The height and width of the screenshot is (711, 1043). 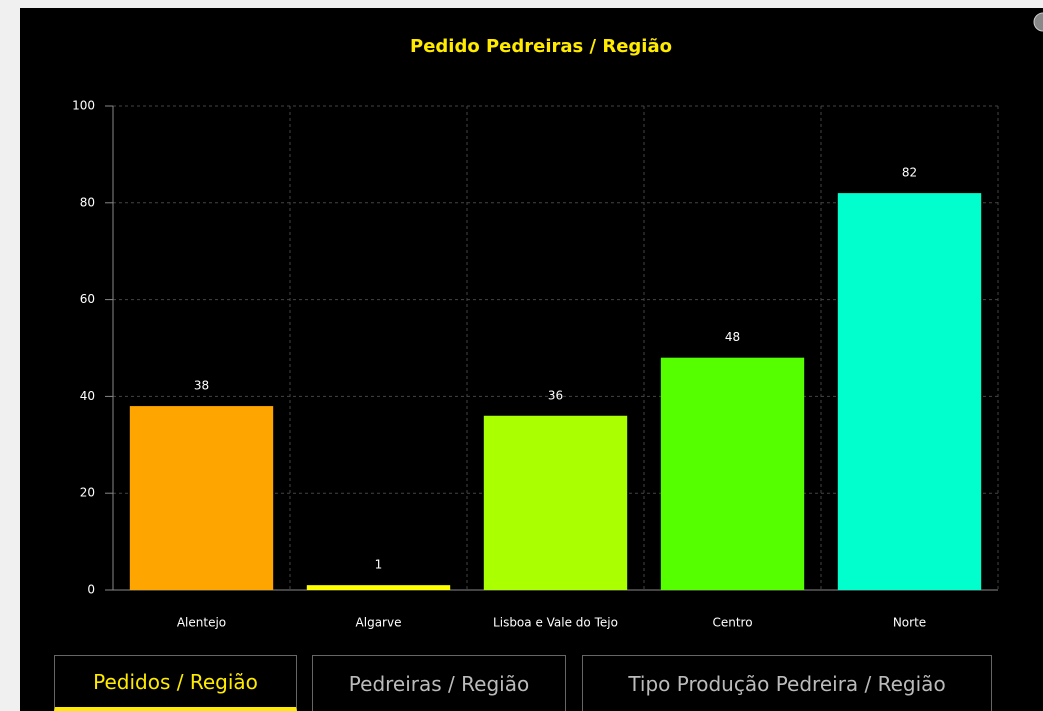 I want to click on data-label: 1, so click(x=379, y=565).